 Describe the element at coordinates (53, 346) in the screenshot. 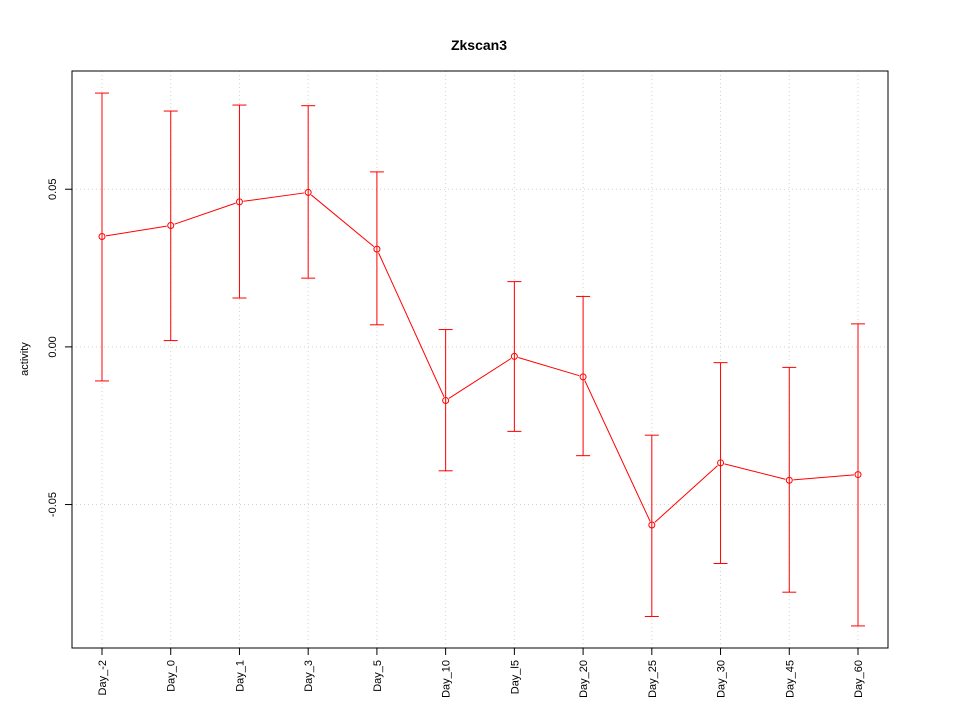

I see `y-tick-label: 0.00` at that location.